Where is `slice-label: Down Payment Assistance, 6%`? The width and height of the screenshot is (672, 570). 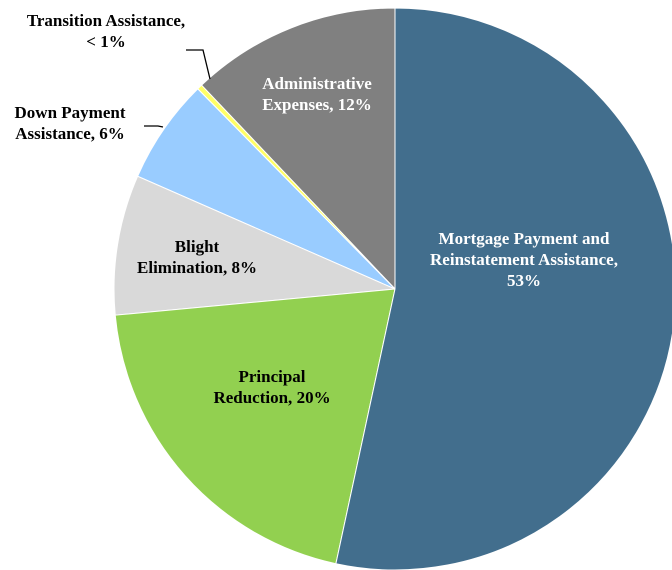 slice-label: Down Payment Assistance, 6% is located at coordinates (70, 123).